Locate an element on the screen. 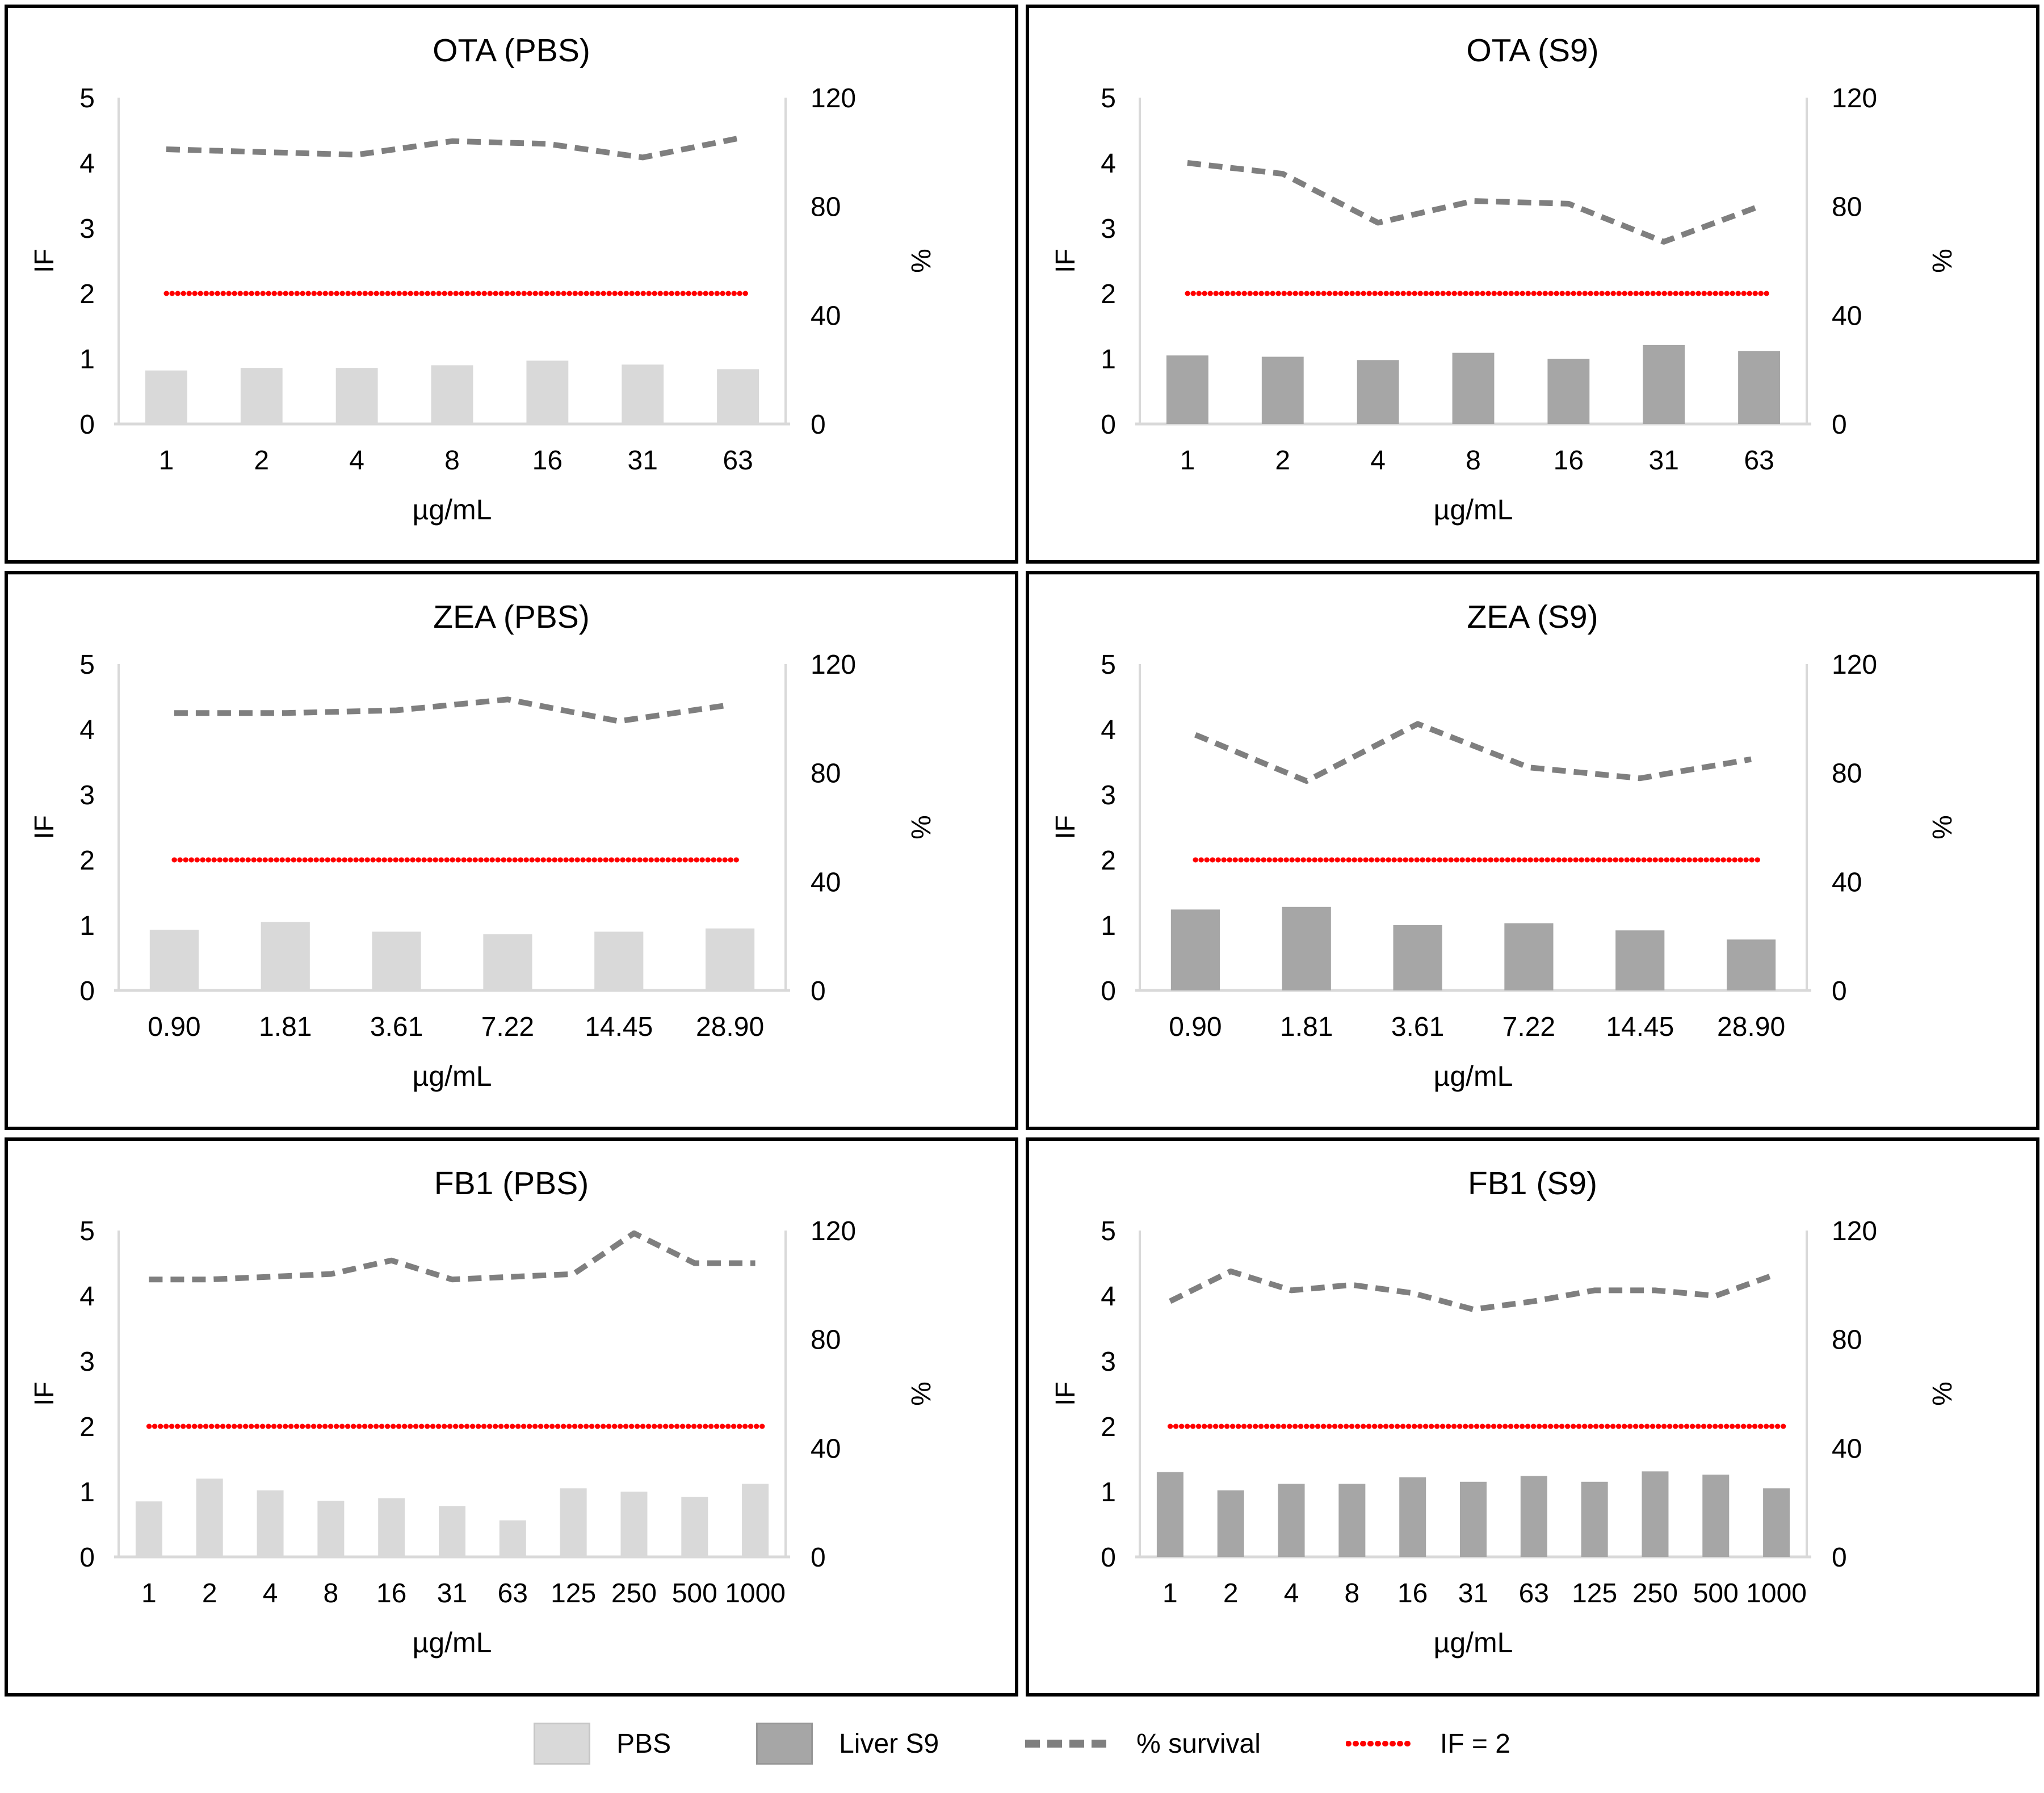 This screenshot has width=2044, height=1793. chart-ota-s9: 0 1 2 3 4 5 0 40 80 120 IF % 1 2 4 8 16 31 63 µg/mL is located at coordinates (1505, 304).